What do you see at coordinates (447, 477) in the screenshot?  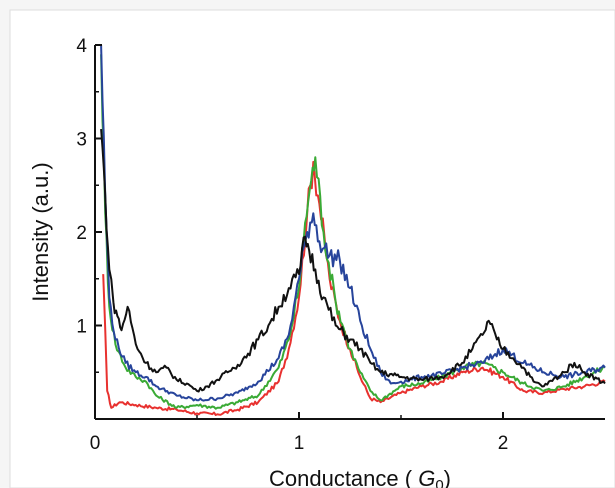 I see `x-axis-title-paren-close: )` at bounding box center [447, 477].